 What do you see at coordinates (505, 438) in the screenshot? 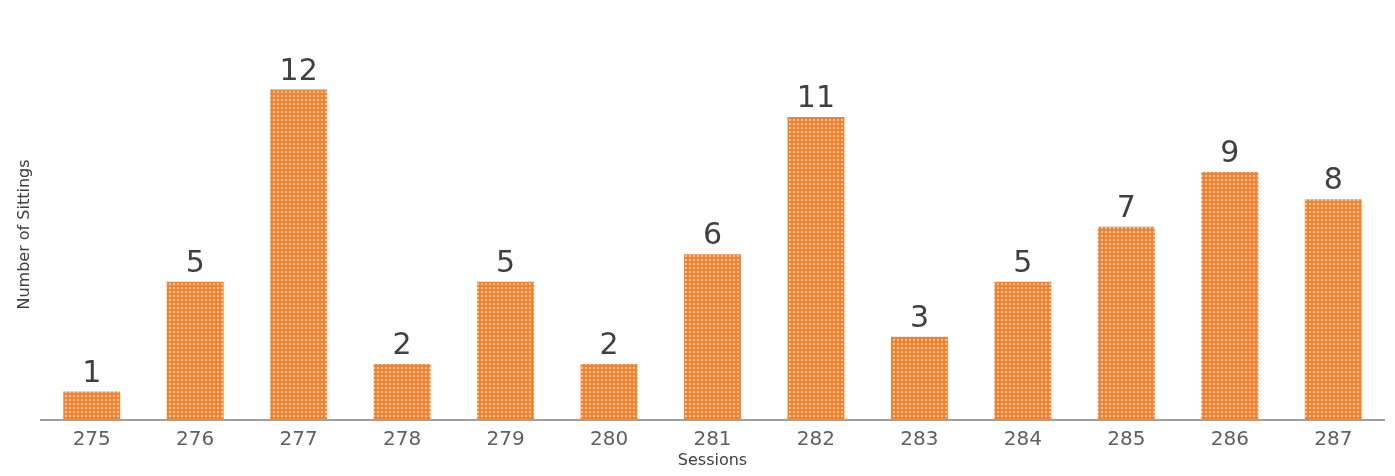
I see `x-tick-label: 279` at bounding box center [505, 438].